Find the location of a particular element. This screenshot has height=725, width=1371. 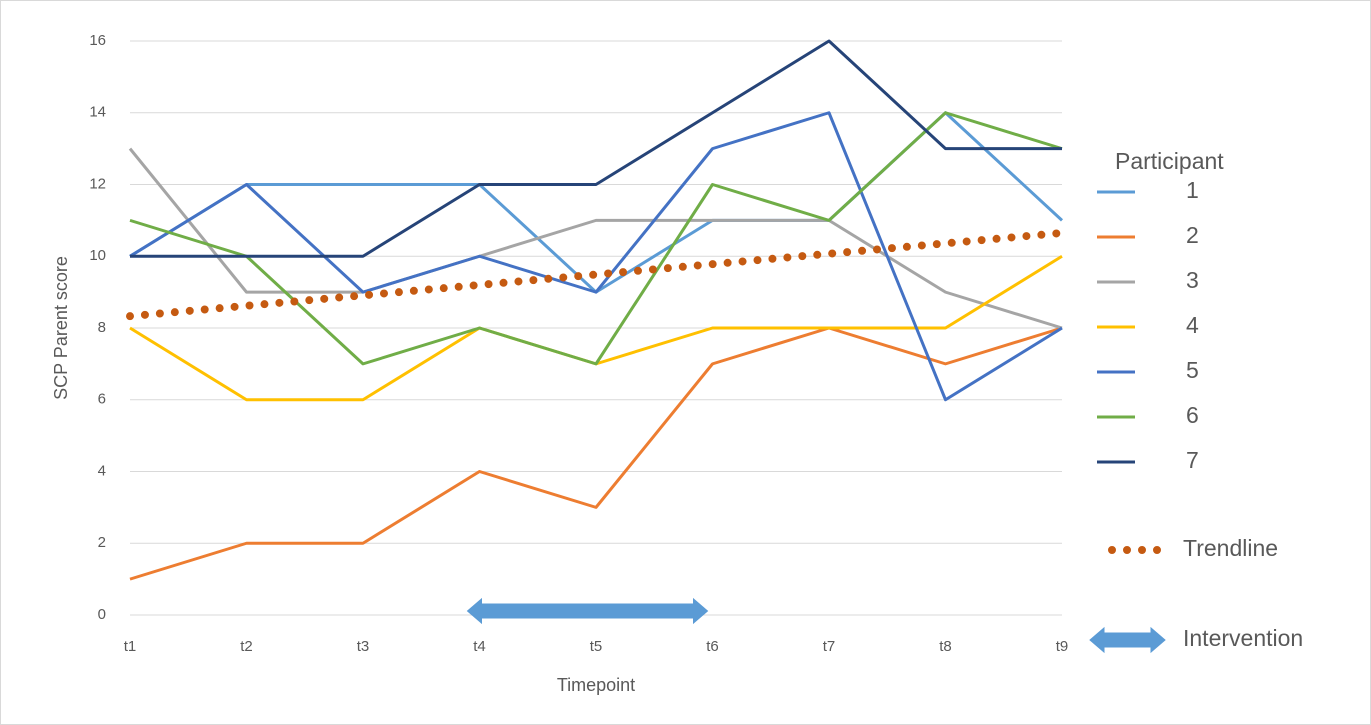

y-tick-label: 0 is located at coordinates (102, 614).